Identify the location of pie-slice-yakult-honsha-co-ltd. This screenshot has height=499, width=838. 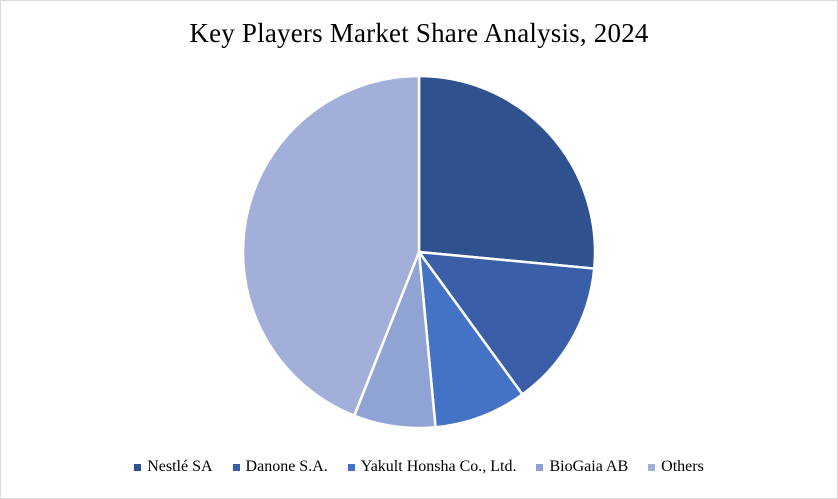
(470, 339).